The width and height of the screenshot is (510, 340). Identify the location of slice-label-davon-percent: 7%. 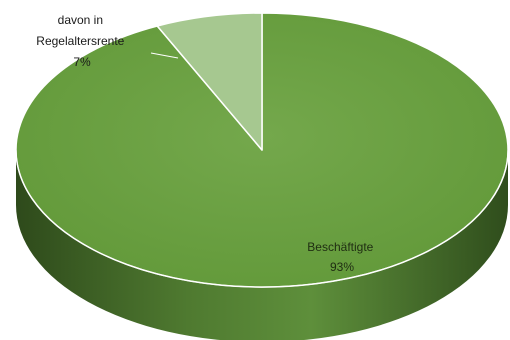
(82, 62).